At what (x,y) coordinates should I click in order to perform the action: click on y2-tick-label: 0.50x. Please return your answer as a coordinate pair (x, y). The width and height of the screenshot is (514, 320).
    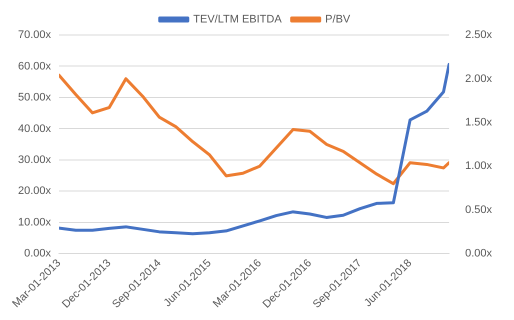
    Looking at the image, I should click on (478, 210).